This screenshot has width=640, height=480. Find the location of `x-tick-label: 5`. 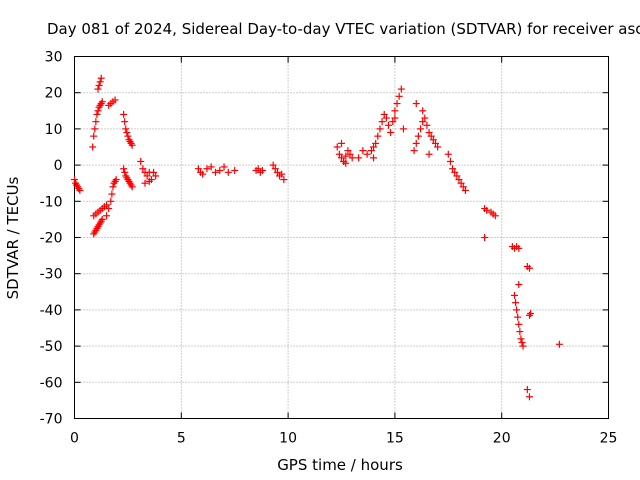

x-tick-label: 5 is located at coordinates (181, 439).